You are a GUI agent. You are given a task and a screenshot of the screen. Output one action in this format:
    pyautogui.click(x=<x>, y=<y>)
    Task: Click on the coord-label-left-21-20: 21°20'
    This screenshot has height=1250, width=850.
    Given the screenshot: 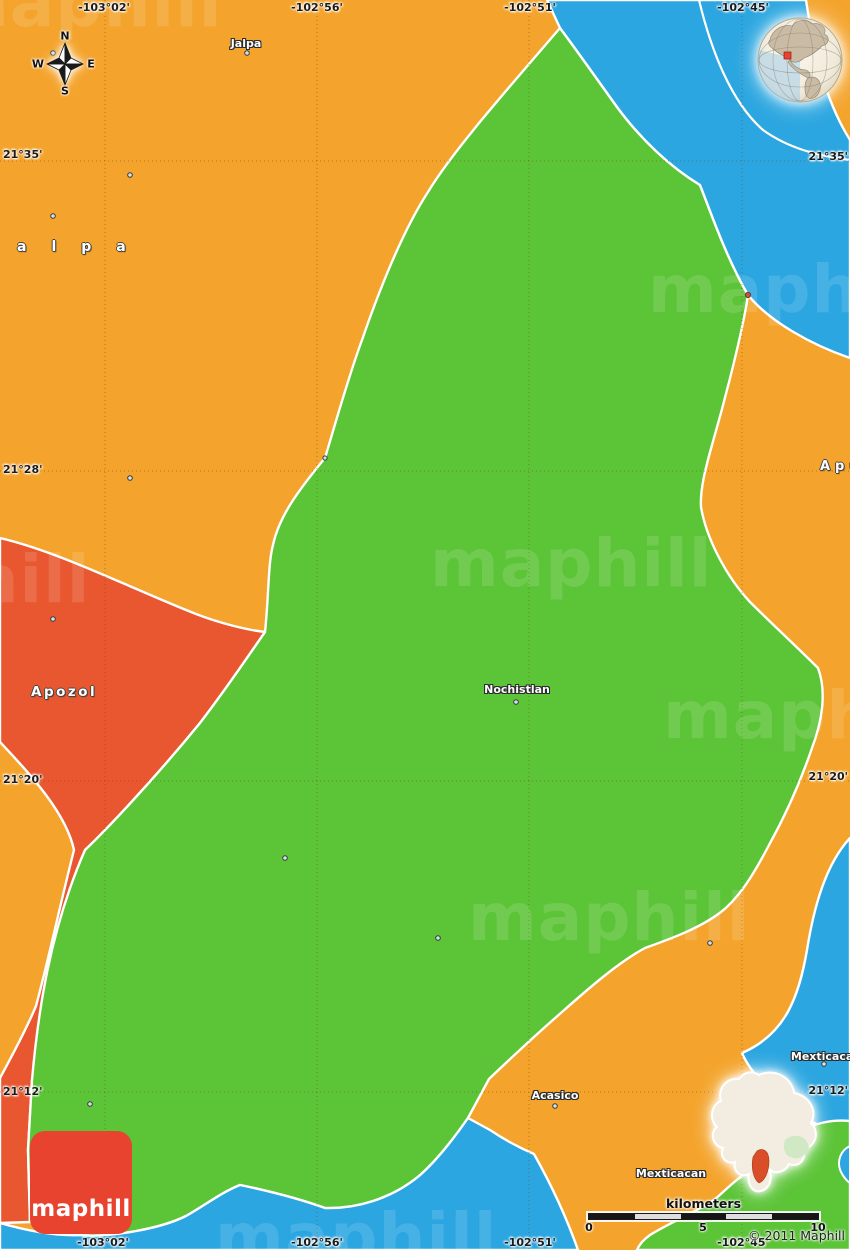 What is the action you would take?
    pyautogui.click(x=23, y=779)
    